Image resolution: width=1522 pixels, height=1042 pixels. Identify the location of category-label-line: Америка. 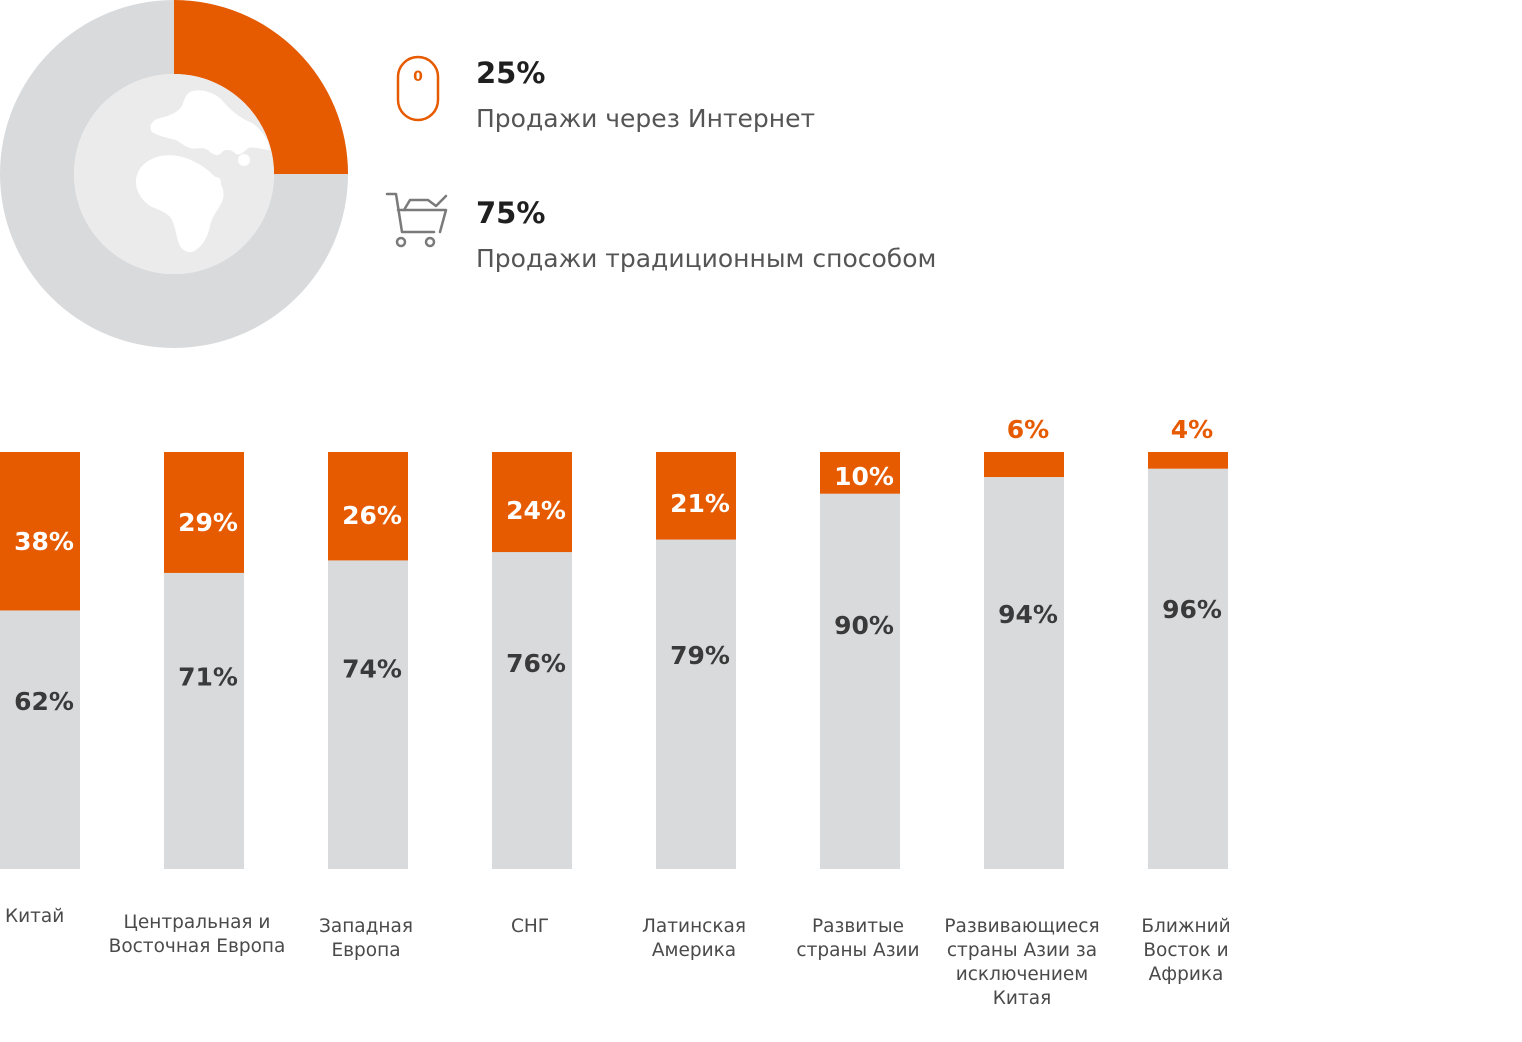
(694, 950).